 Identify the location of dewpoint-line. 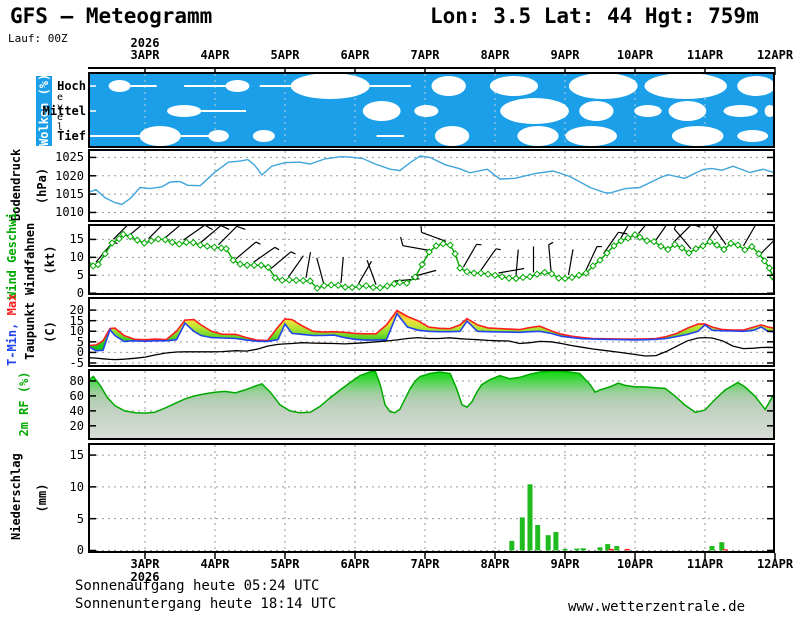
(431, 348).